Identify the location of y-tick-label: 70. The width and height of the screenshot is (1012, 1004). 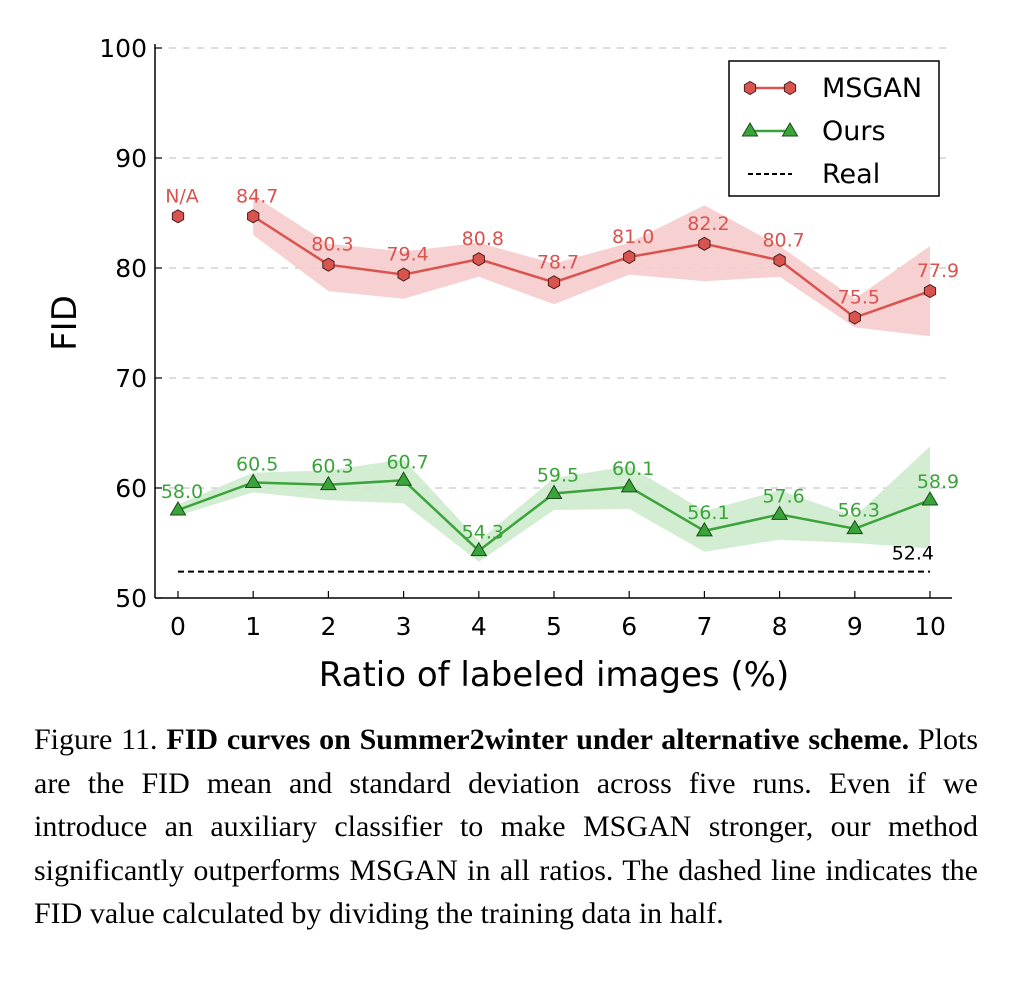
(131, 378).